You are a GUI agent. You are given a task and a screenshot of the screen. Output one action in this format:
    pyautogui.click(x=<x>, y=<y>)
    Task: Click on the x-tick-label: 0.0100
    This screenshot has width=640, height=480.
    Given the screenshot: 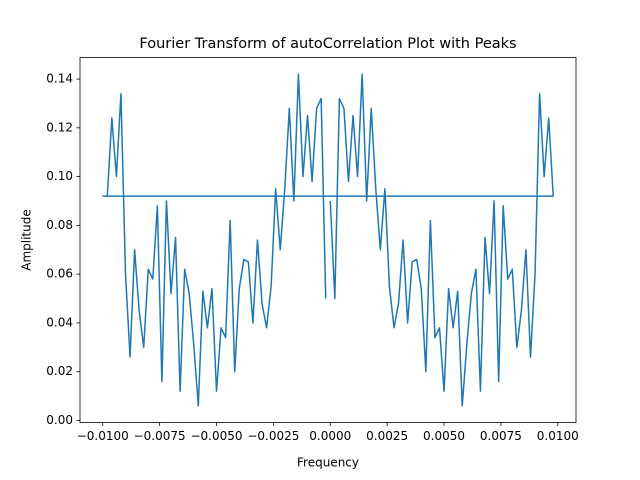 What is the action you would take?
    pyautogui.click(x=558, y=436)
    